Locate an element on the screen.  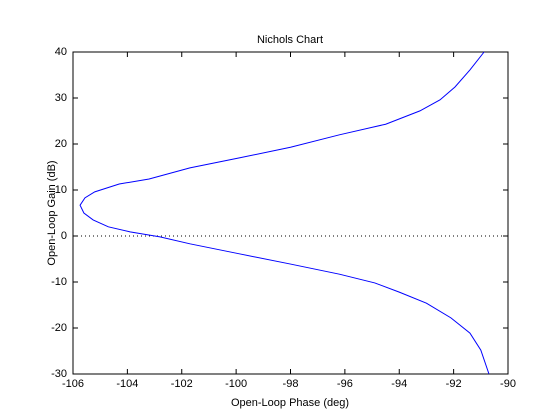
y-tick-label: -30 is located at coordinates (59, 374).